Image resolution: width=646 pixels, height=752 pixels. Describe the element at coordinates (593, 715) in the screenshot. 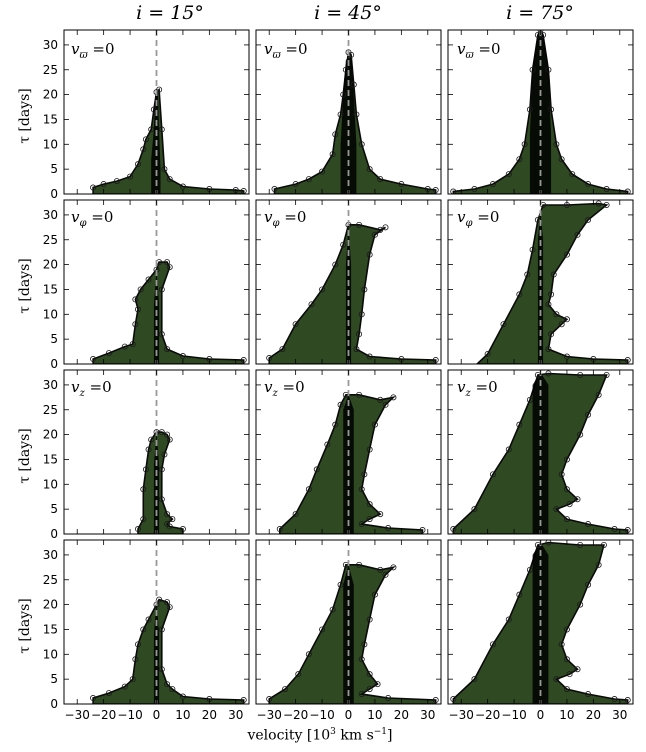

I see `x-tick-label: 20` at that location.